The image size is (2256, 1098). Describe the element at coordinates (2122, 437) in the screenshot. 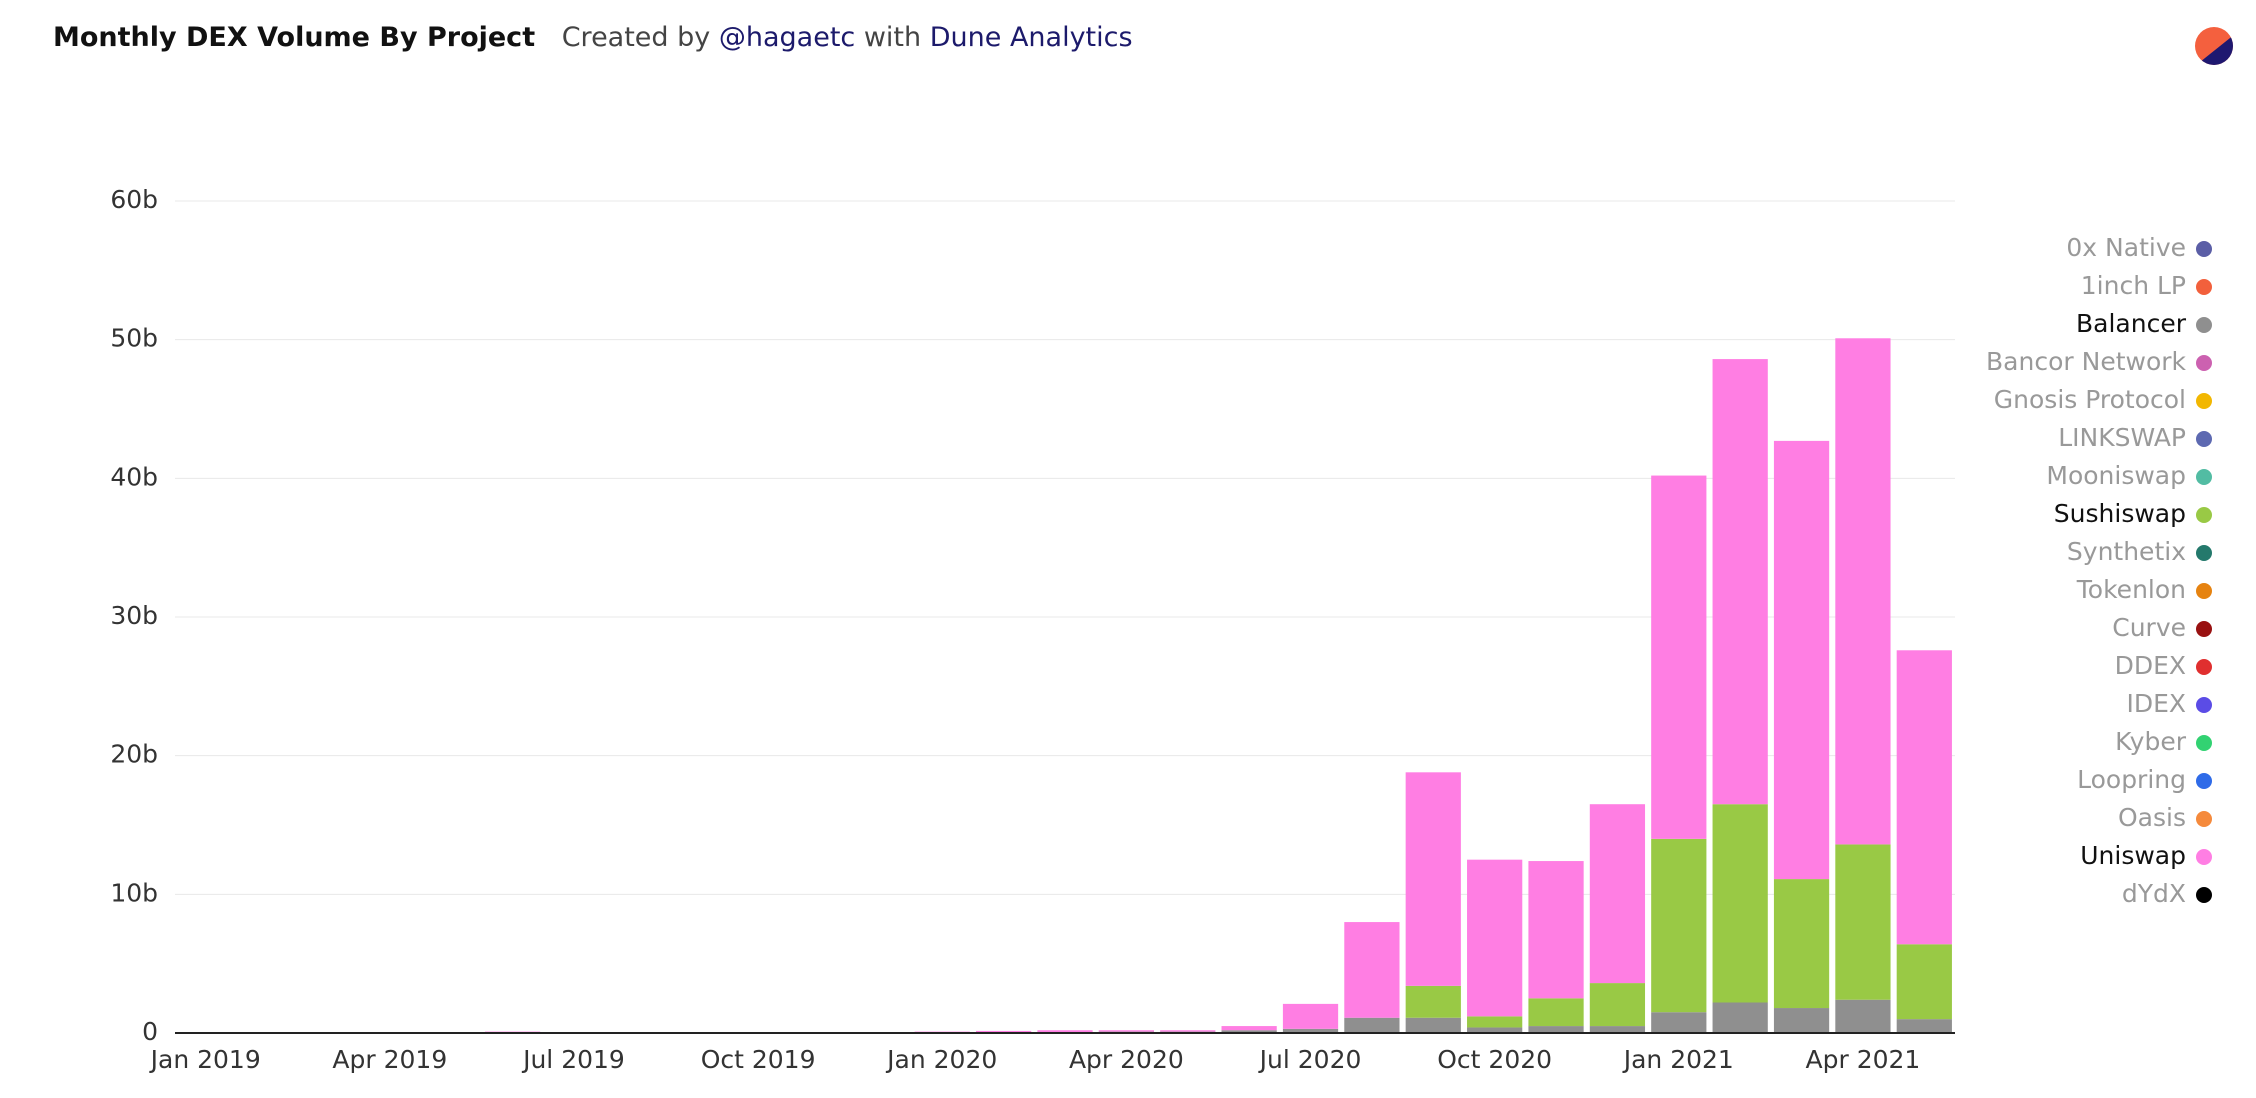

I see `legend-label: LINKSWAP` at that location.